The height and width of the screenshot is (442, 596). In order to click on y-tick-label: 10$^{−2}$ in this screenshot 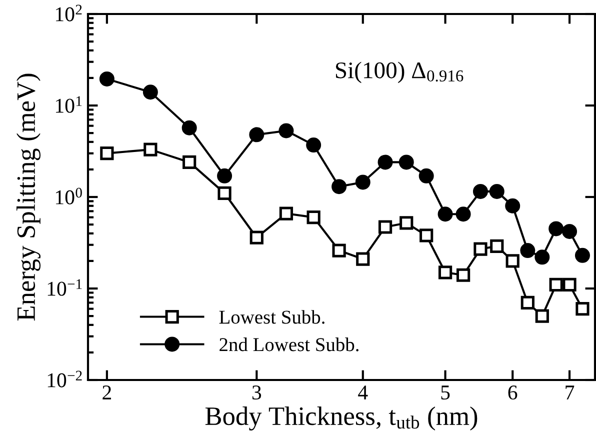, I will do `click(65, 379)`.